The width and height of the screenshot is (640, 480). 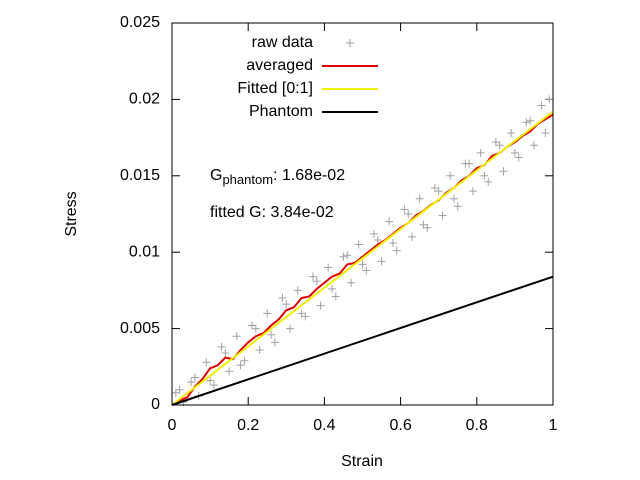 I want to click on annotation: Gphantom: 1.68e-02, so click(x=277, y=177).